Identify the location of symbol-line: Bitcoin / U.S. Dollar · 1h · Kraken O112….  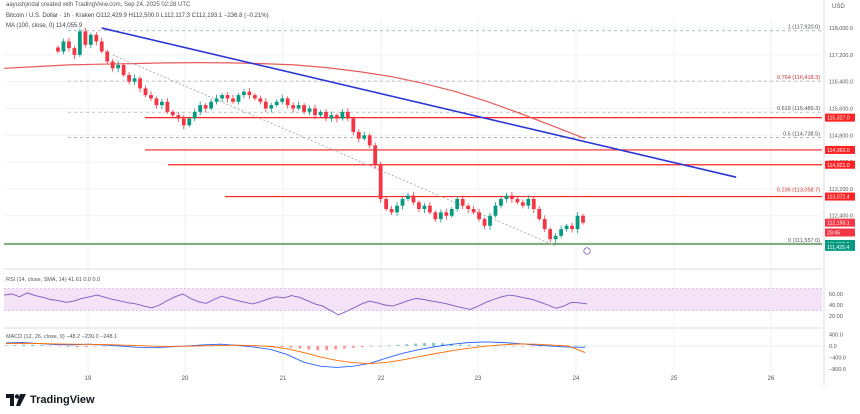
(137, 16).